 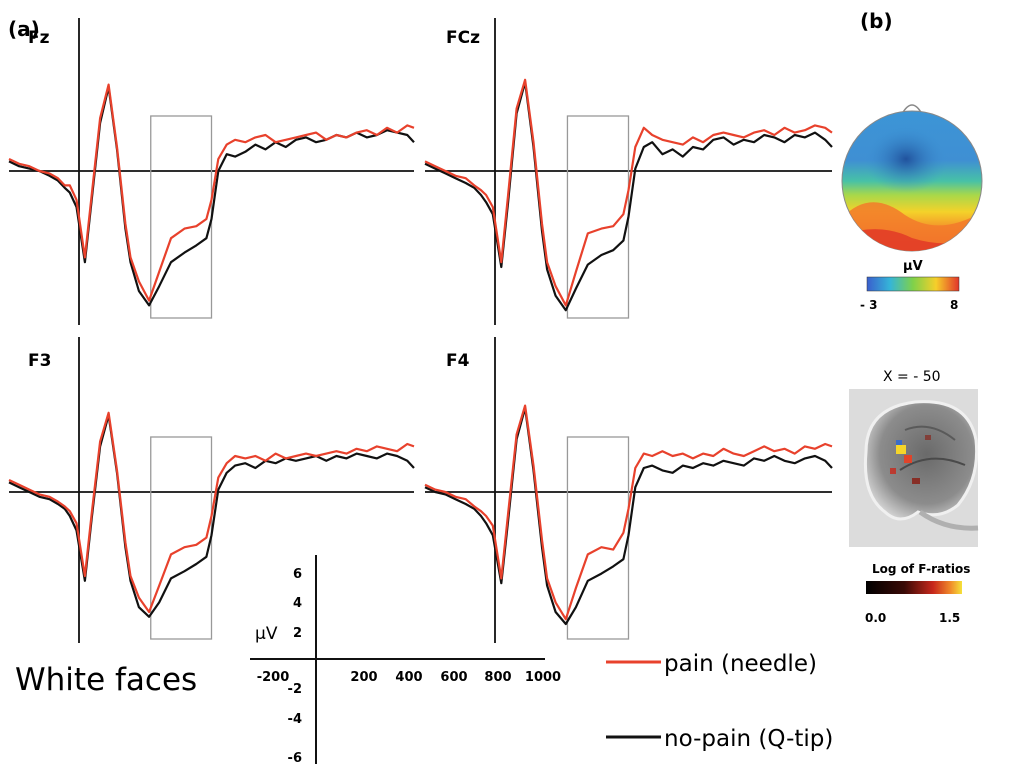 I want to click on topomap-colorbar-max: 8, so click(x=954, y=305).